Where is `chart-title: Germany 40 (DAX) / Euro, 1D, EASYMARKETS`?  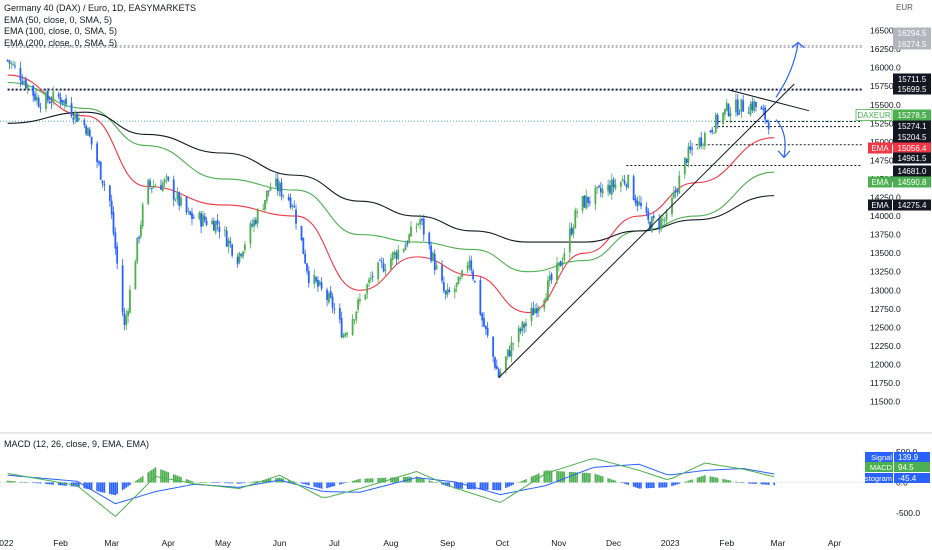 chart-title: Germany 40 (DAX) / Euro, 1D, EASYMARKETS is located at coordinates (100, 8).